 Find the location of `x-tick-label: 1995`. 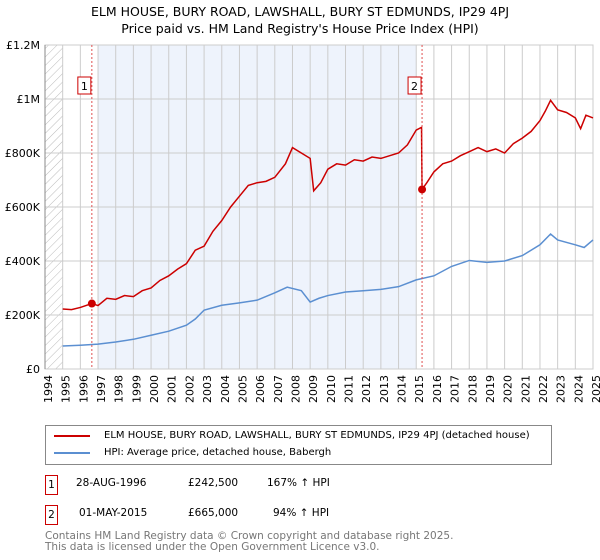

x-tick-label: 1995 is located at coordinates (66, 389).